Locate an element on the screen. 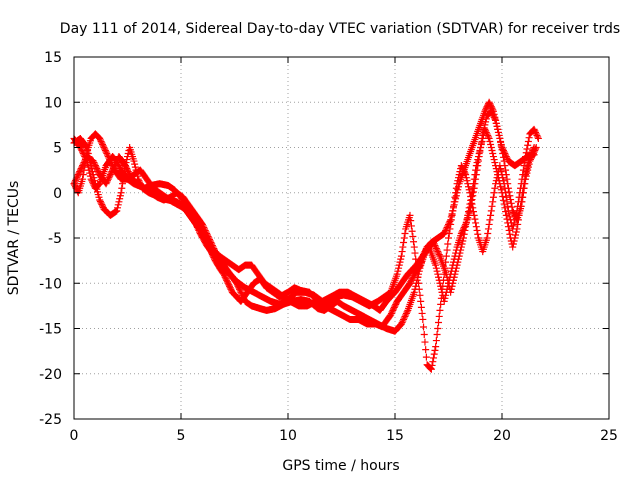 Image resolution: width=640 pixels, height=480 pixels. y-tick-label: 15 is located at coordinates (53, 58).